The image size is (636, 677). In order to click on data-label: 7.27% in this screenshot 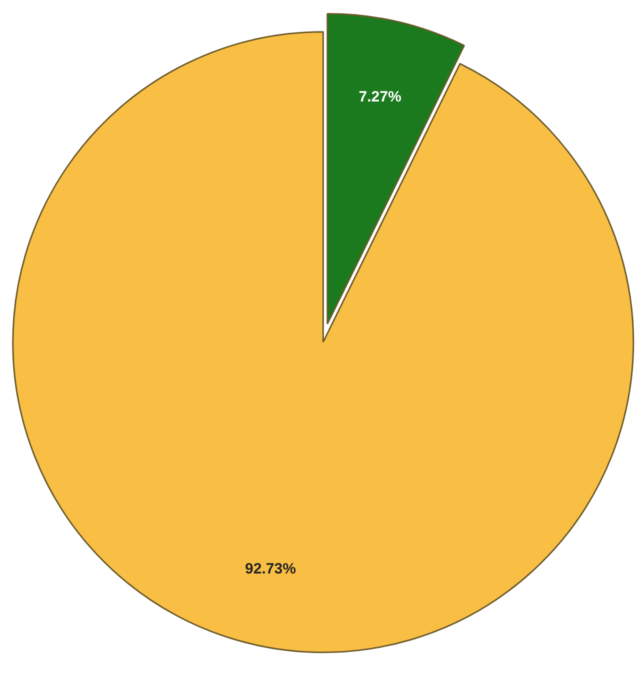, I will do `click(380, 97)`.